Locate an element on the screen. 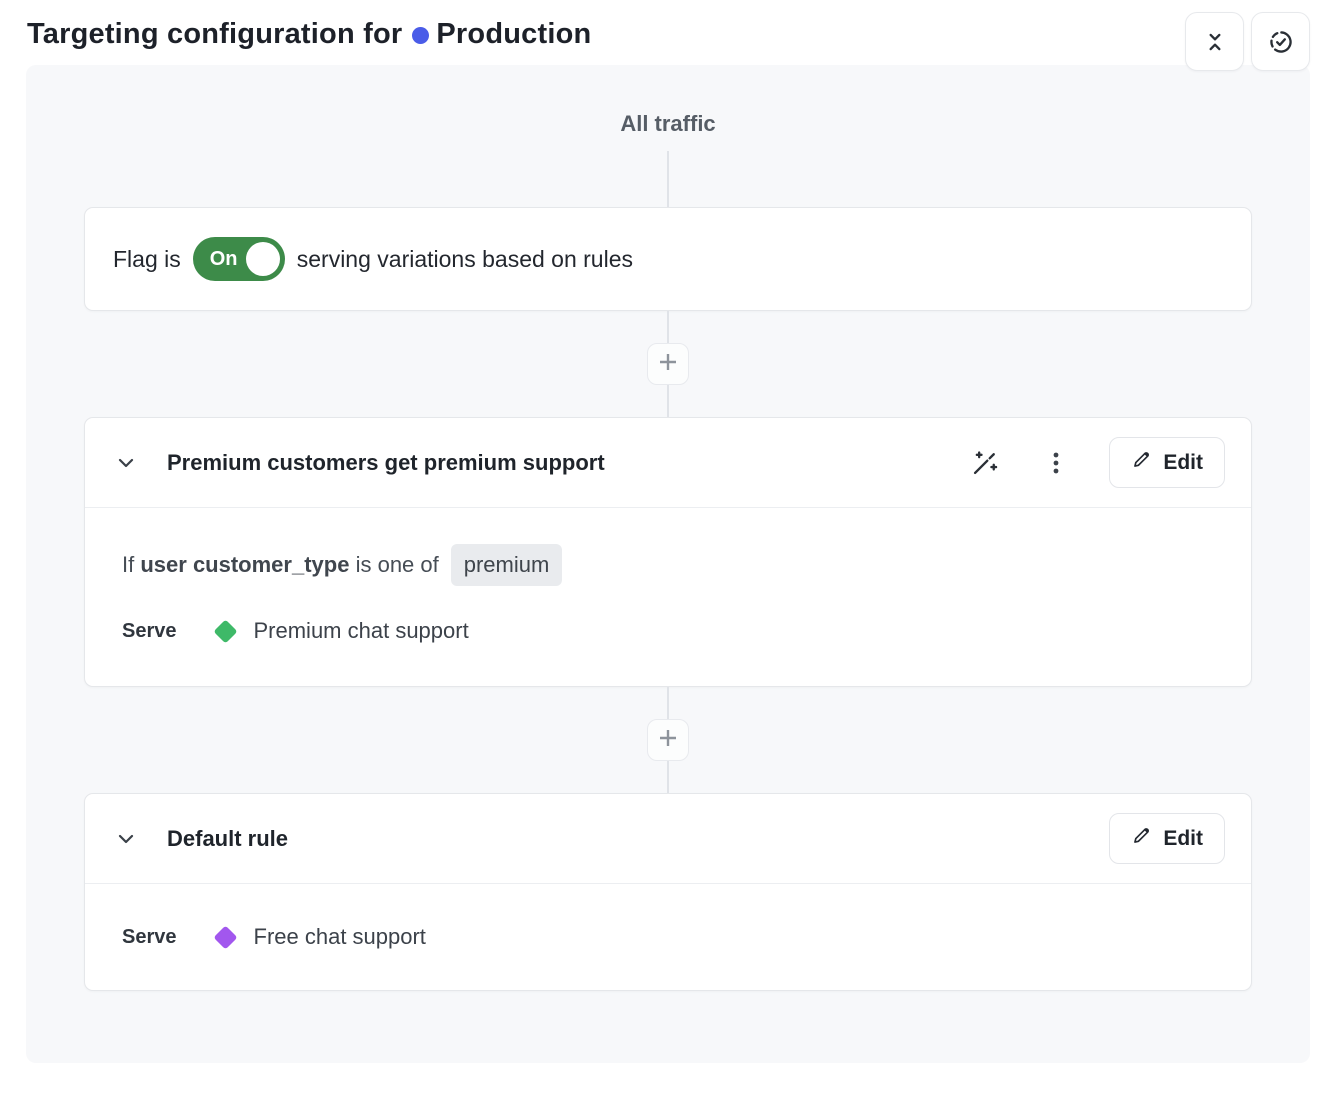  connector-line is located at coordinates (668, 179).